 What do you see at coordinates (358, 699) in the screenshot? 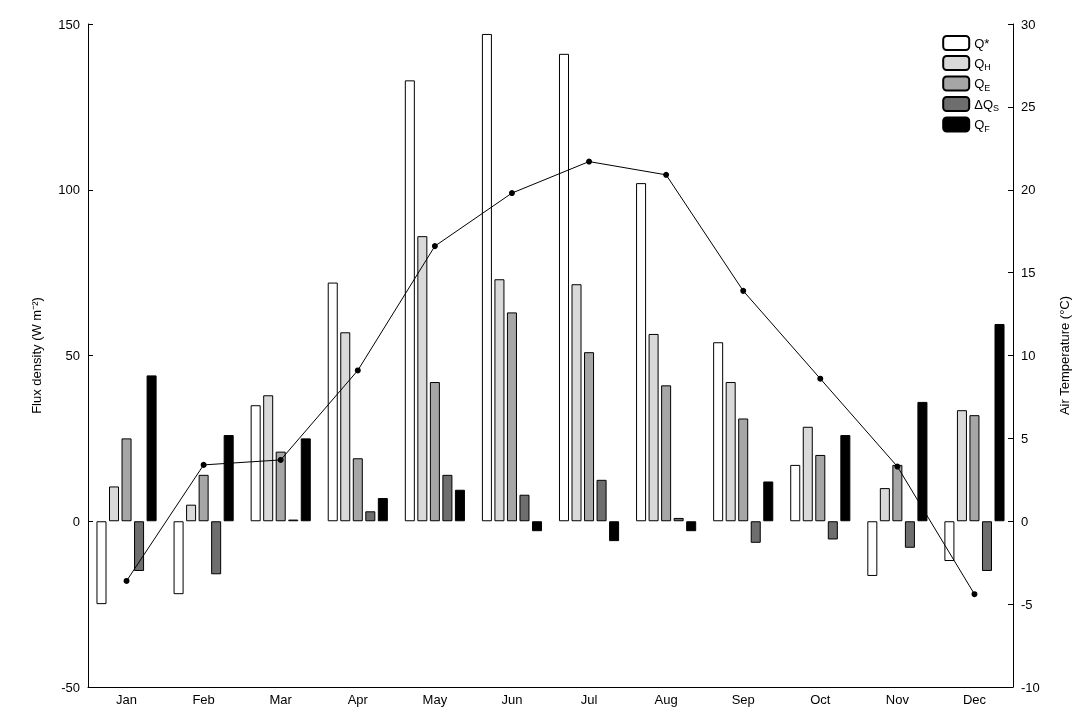
I see `x-tick-label: Apr` at bounding box center [358, 699].